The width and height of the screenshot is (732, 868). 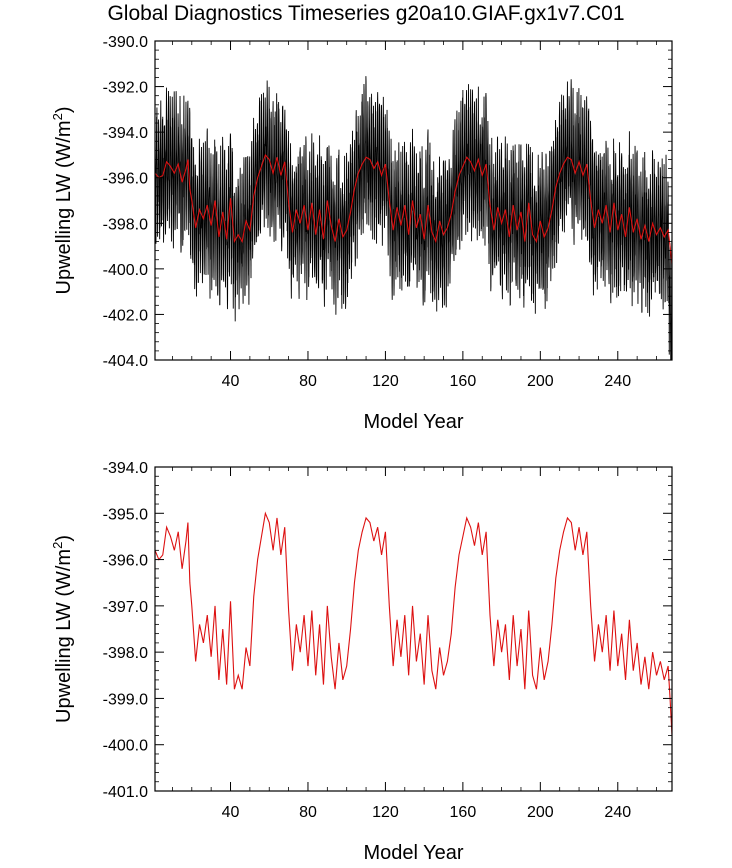 What do you see at coordinates (125, 361) in the screenshot?
I see `y-tick-label: -404.0` at bounding box center [125, 361].